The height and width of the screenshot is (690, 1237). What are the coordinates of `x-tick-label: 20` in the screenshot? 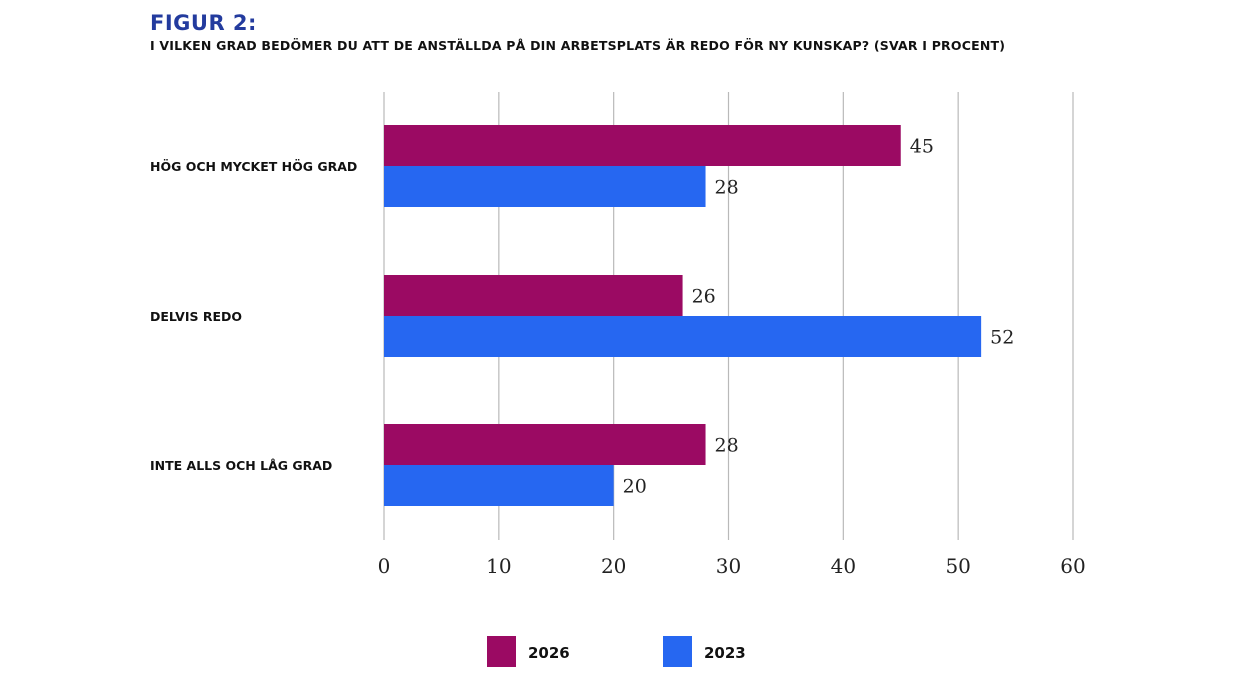 It's located at (613, 566).